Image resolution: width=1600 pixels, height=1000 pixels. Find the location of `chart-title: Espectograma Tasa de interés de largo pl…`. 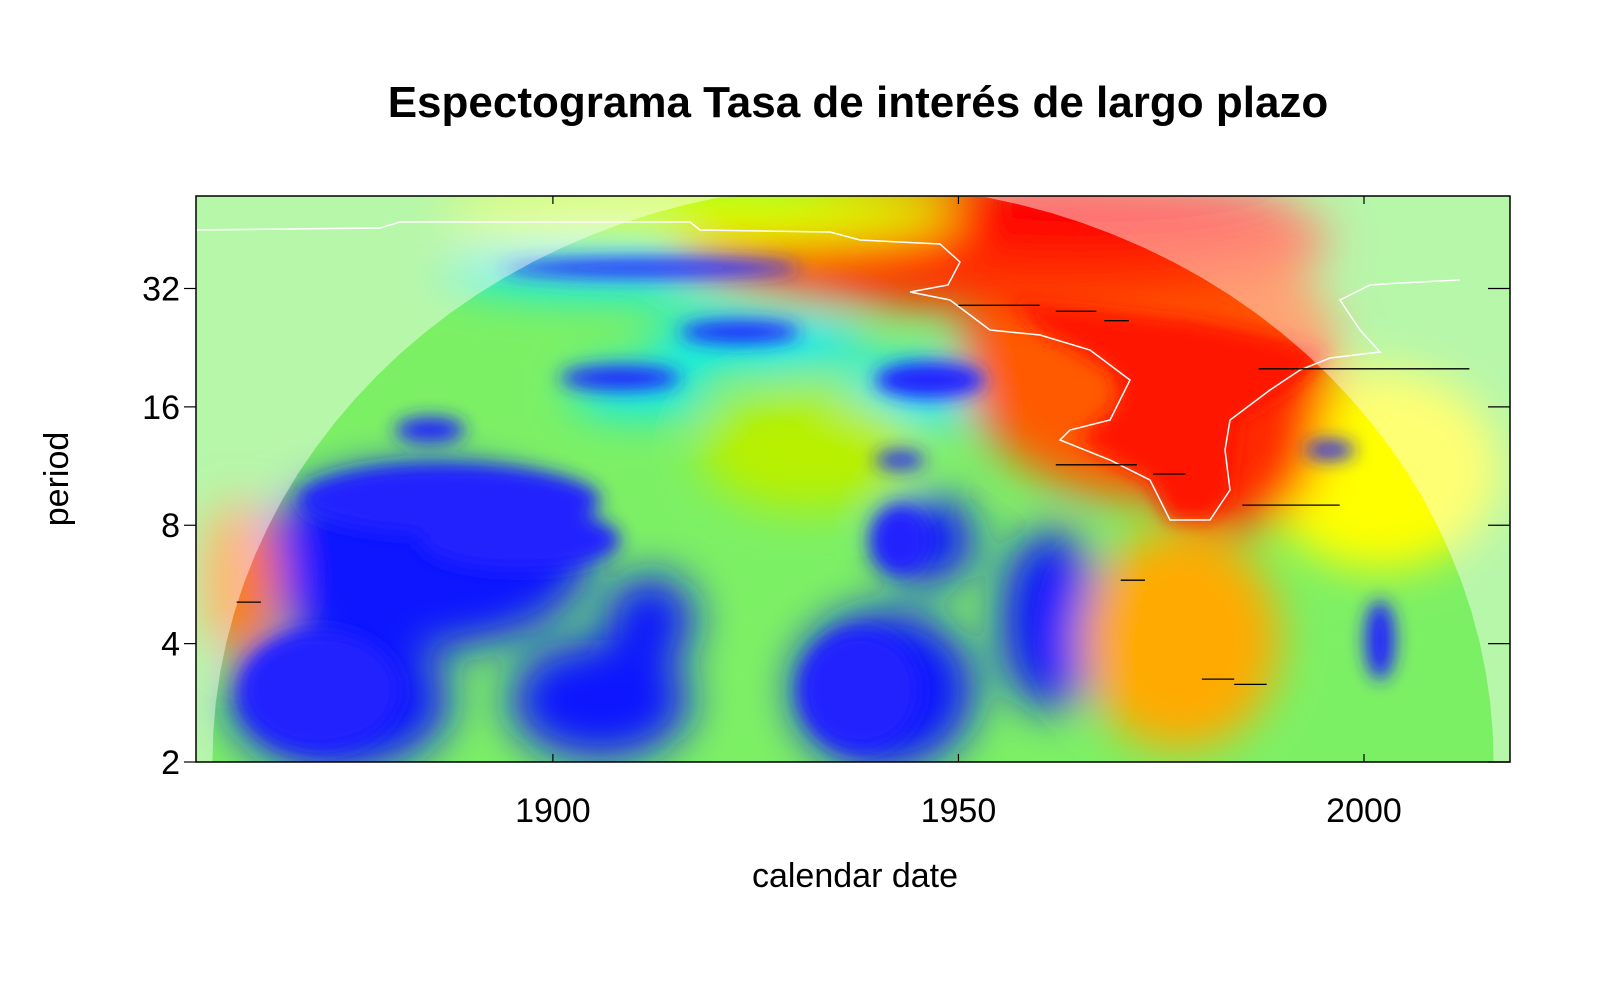

chart-title: Espectograma Tasa de interés de largo pl… is located at coordinates (858, 102).